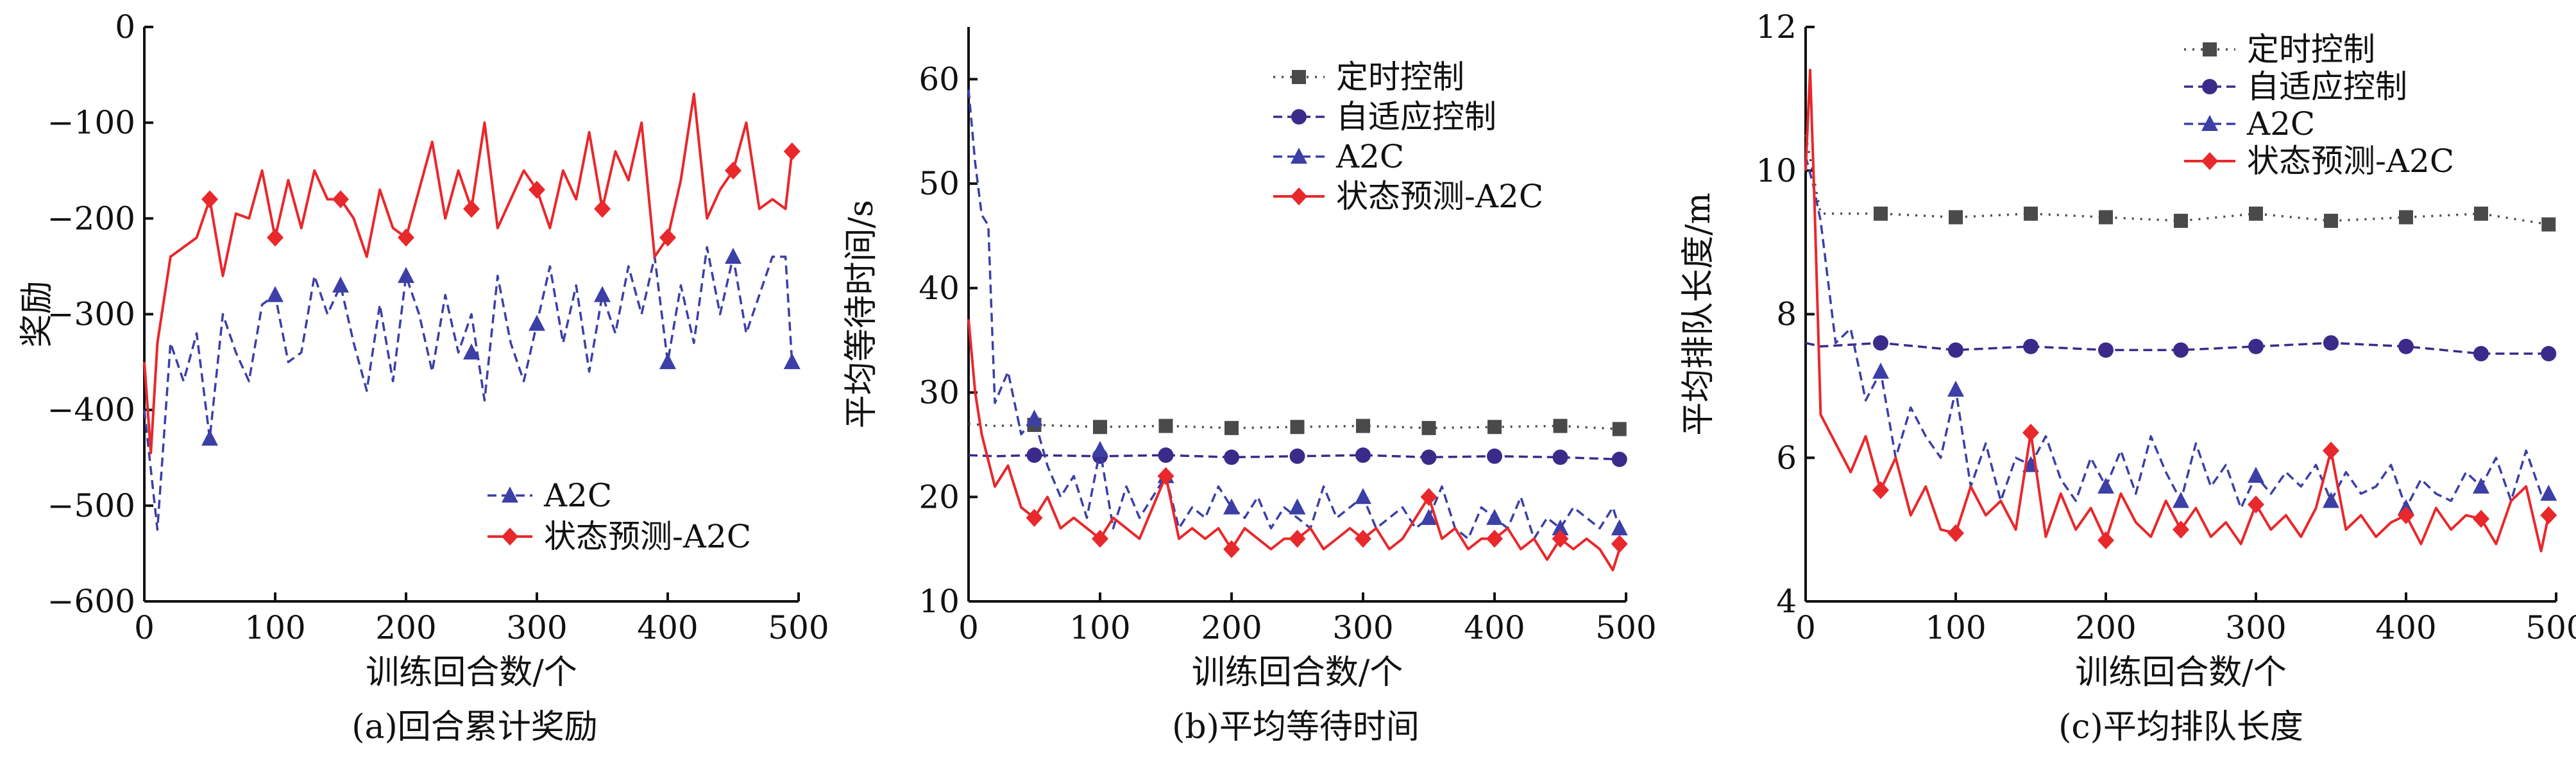 The width and height of the screenshot is (2576, 758). I want to click on x-tick-label: 500, so click(798, 627).